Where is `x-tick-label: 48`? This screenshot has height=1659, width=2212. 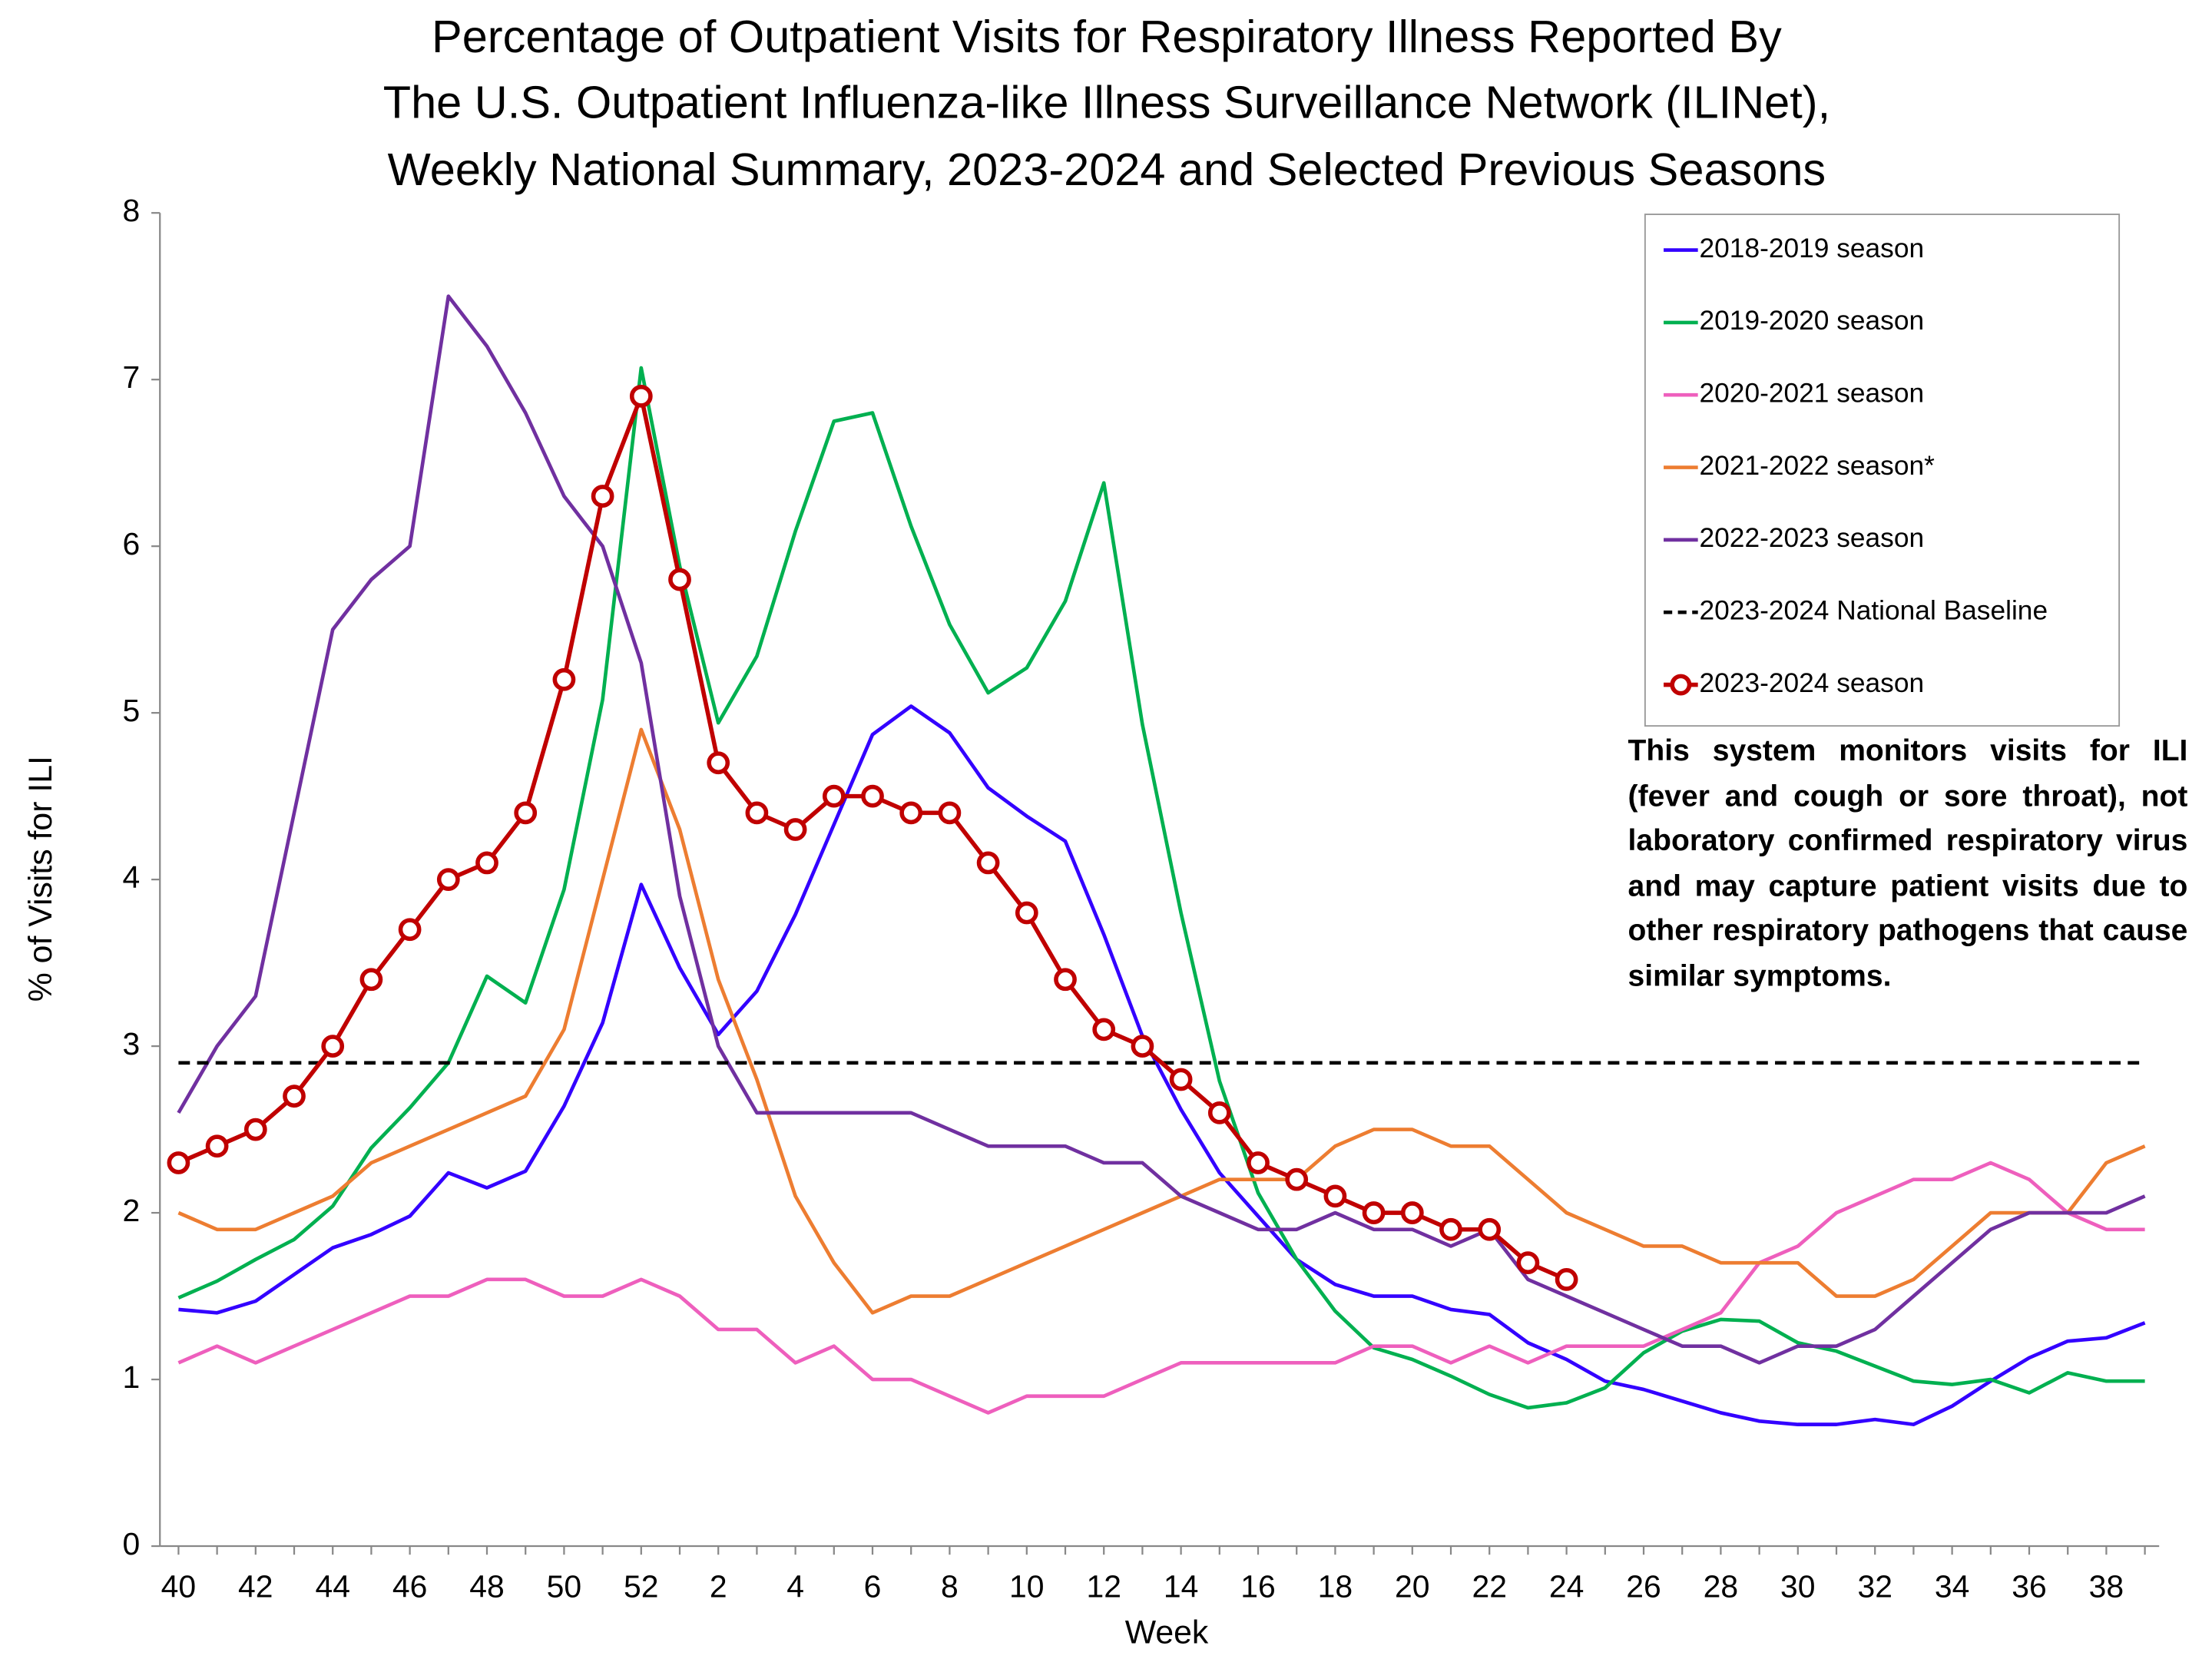
x-tick-label: 48 is located at coordinates (487, 1587).